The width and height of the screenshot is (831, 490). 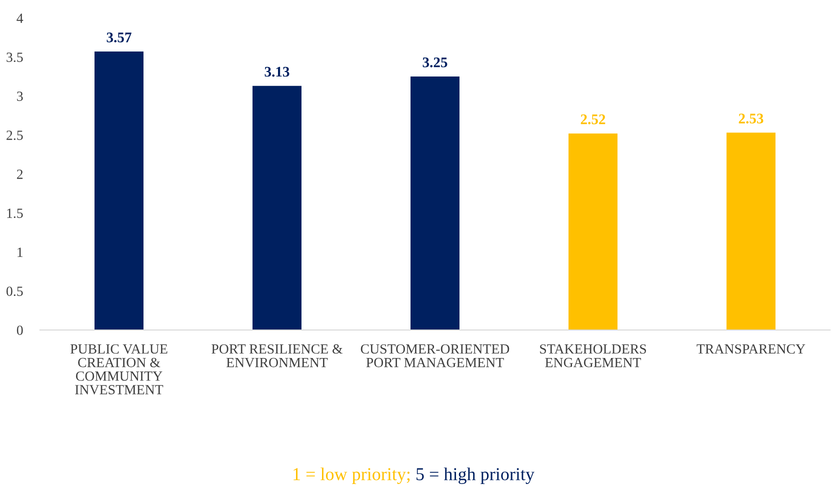 I want to click on y-tick-label: 0.5, so click(x=14, y=291).